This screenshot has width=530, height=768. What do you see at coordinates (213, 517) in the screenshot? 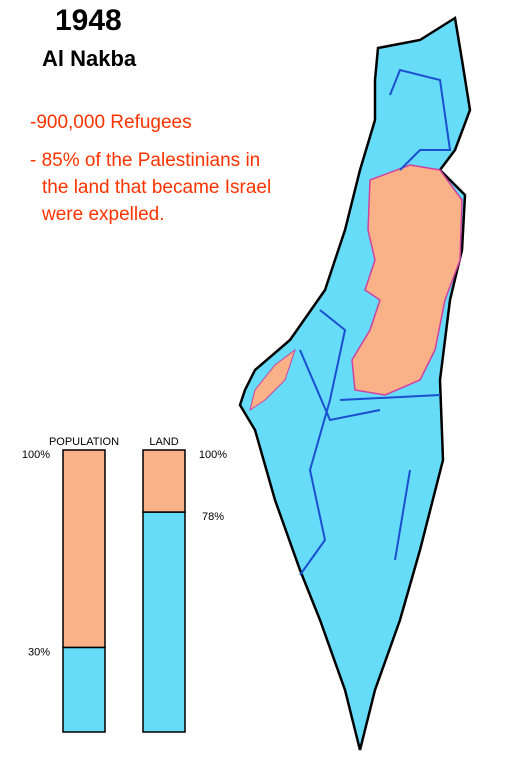
I see `y2-tick-label: 78%` at bounding box center [213, 517].